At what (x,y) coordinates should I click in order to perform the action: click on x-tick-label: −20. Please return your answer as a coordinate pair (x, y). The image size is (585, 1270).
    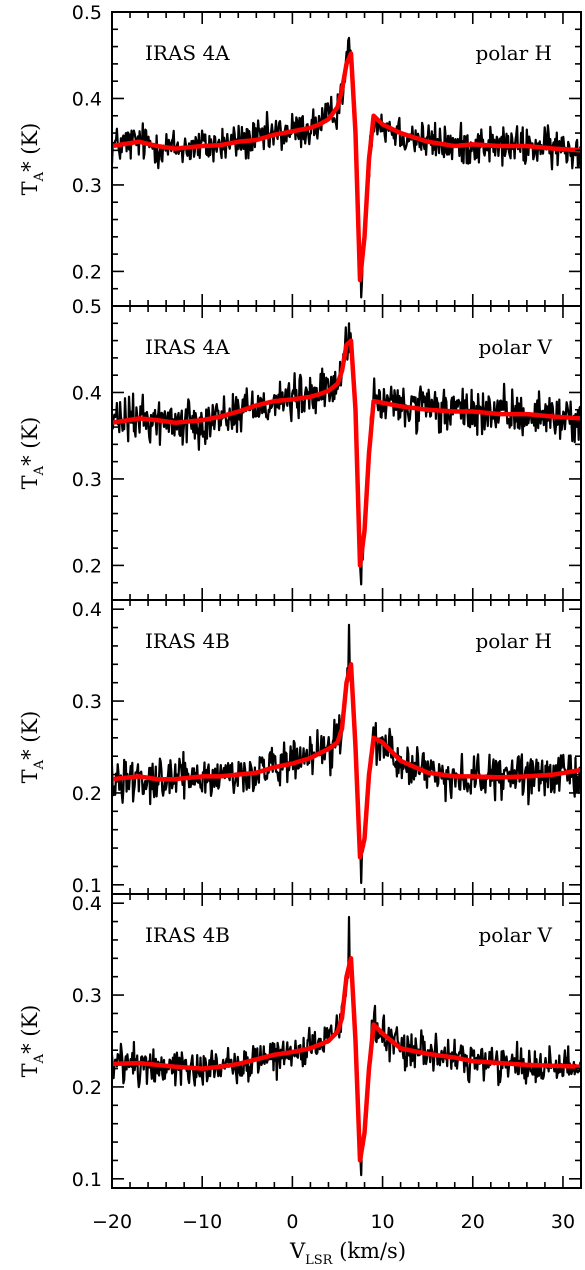
    Looking at the image, I should click on (112, 1222).